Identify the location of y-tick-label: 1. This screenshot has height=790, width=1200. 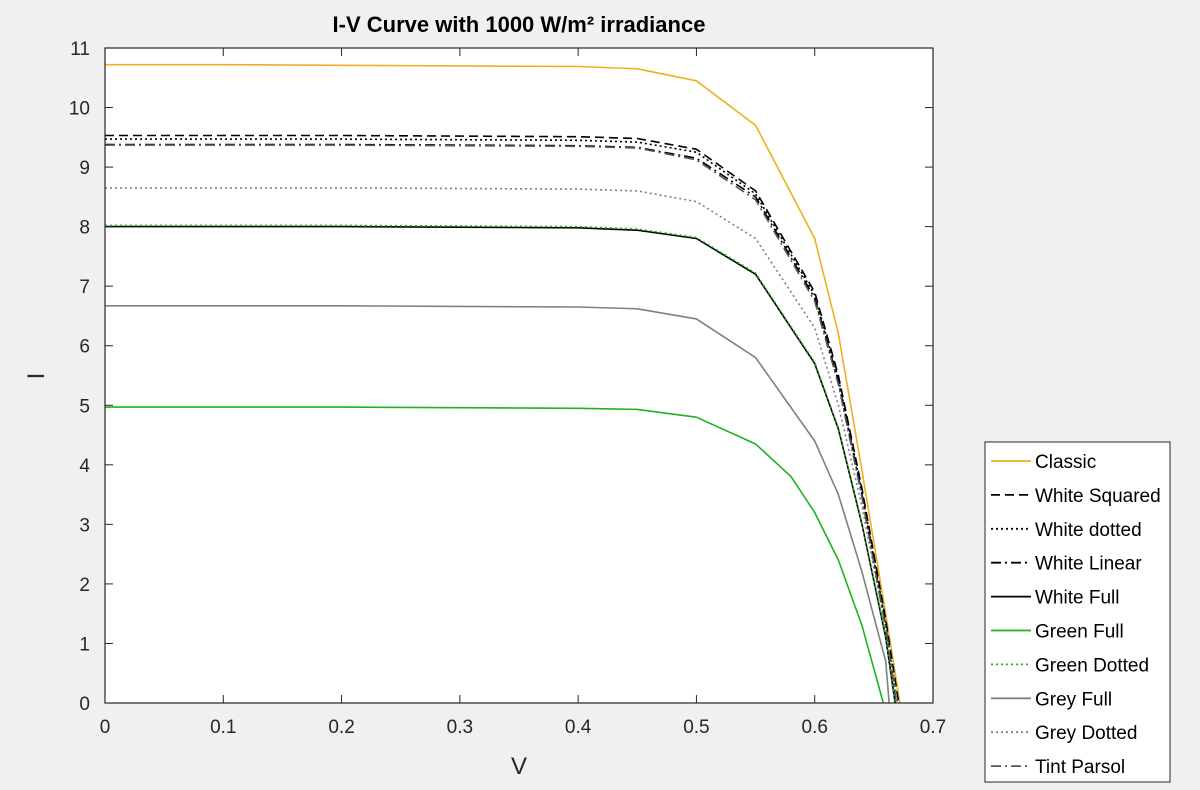
(84, 644).